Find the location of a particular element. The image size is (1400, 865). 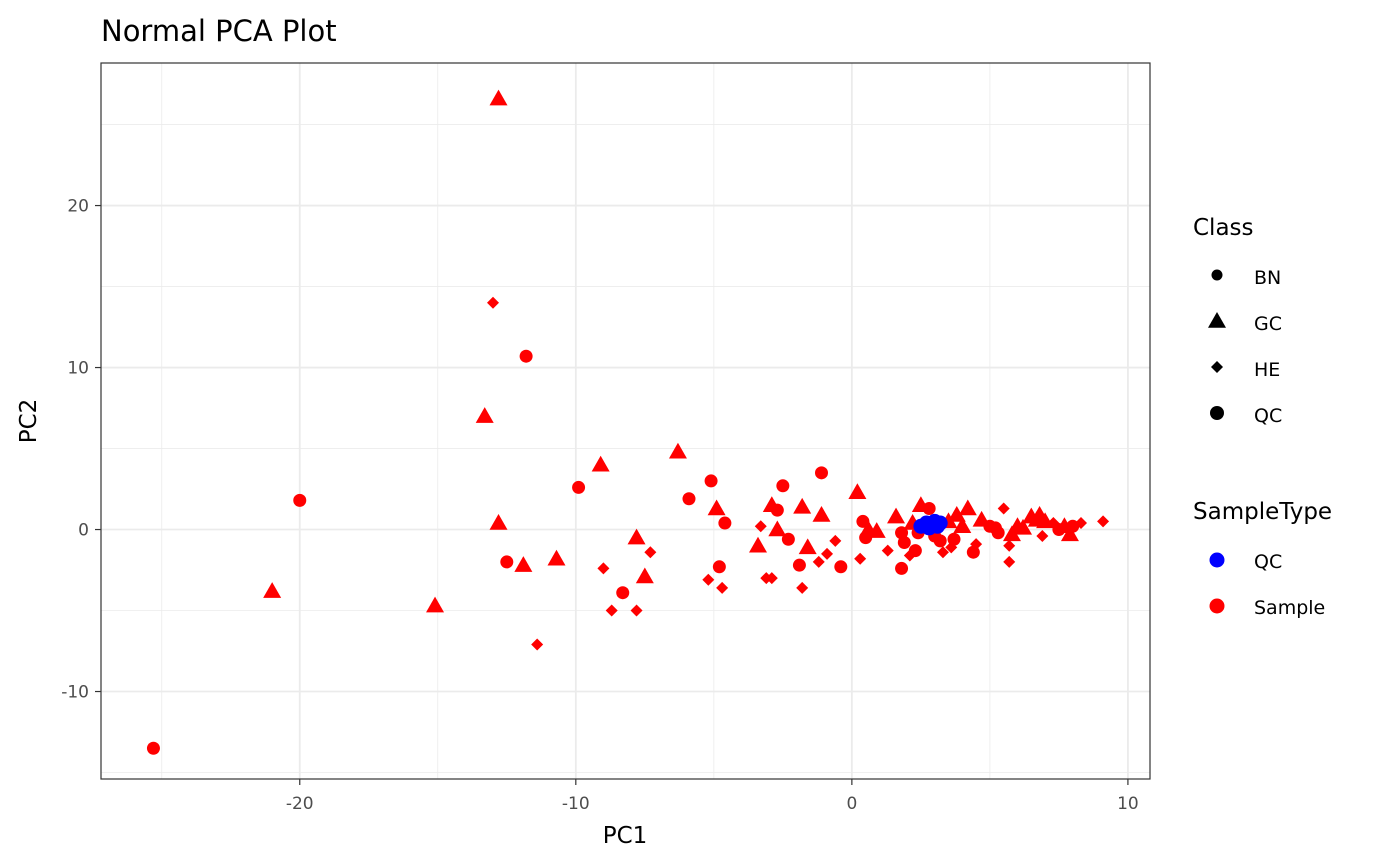

legend-label-he: HE is located at coordinates (1267, 370).